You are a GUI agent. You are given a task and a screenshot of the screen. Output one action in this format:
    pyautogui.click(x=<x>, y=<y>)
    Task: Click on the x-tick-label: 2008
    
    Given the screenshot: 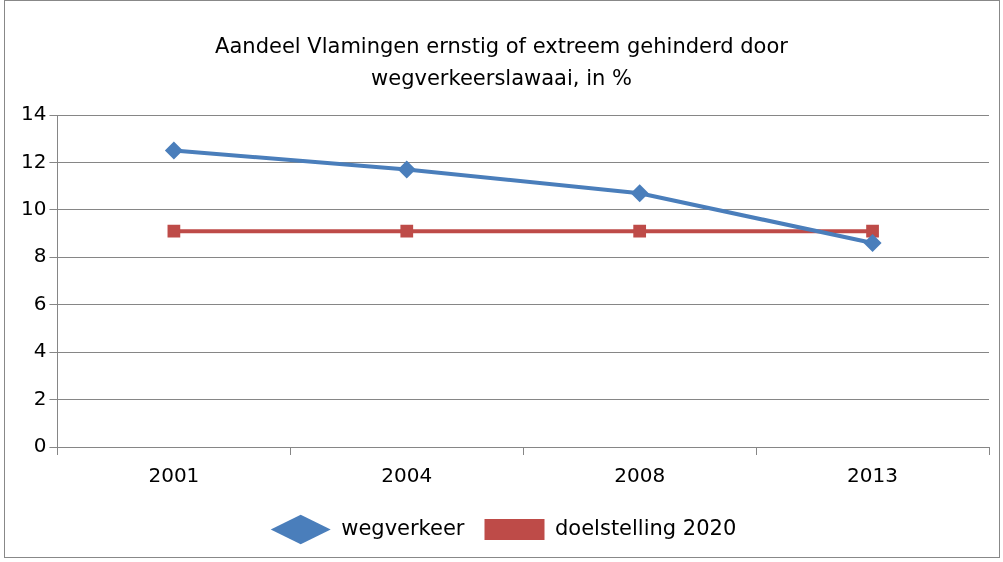 What is the action you would take?
    pyautogui.click(x=640, y=475)
    